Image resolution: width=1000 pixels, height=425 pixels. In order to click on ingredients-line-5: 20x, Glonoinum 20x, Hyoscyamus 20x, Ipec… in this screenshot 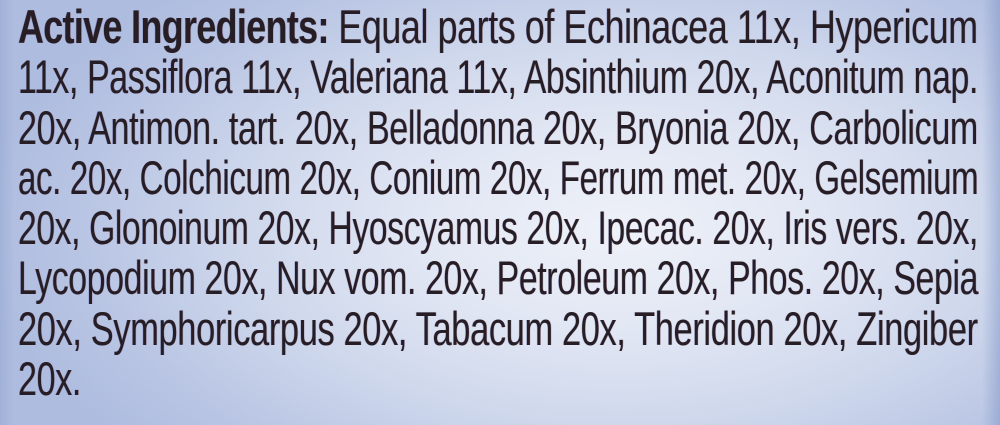, I will do `click(498, 228)`.